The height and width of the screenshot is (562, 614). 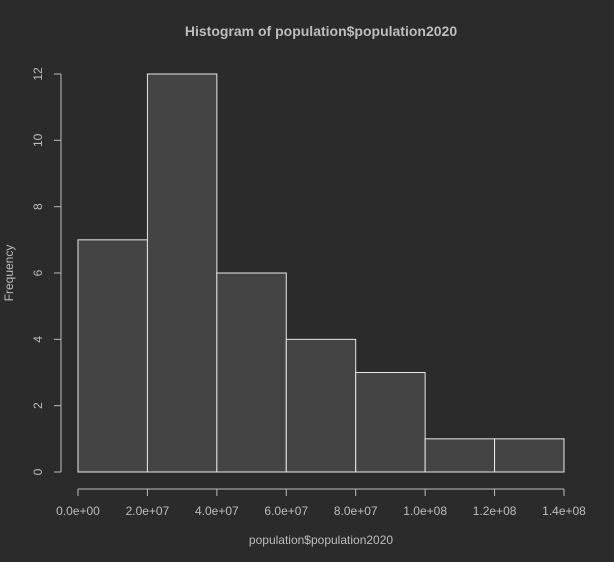 I want to click on y-tick-label: 12, so click(x=38, y=74).